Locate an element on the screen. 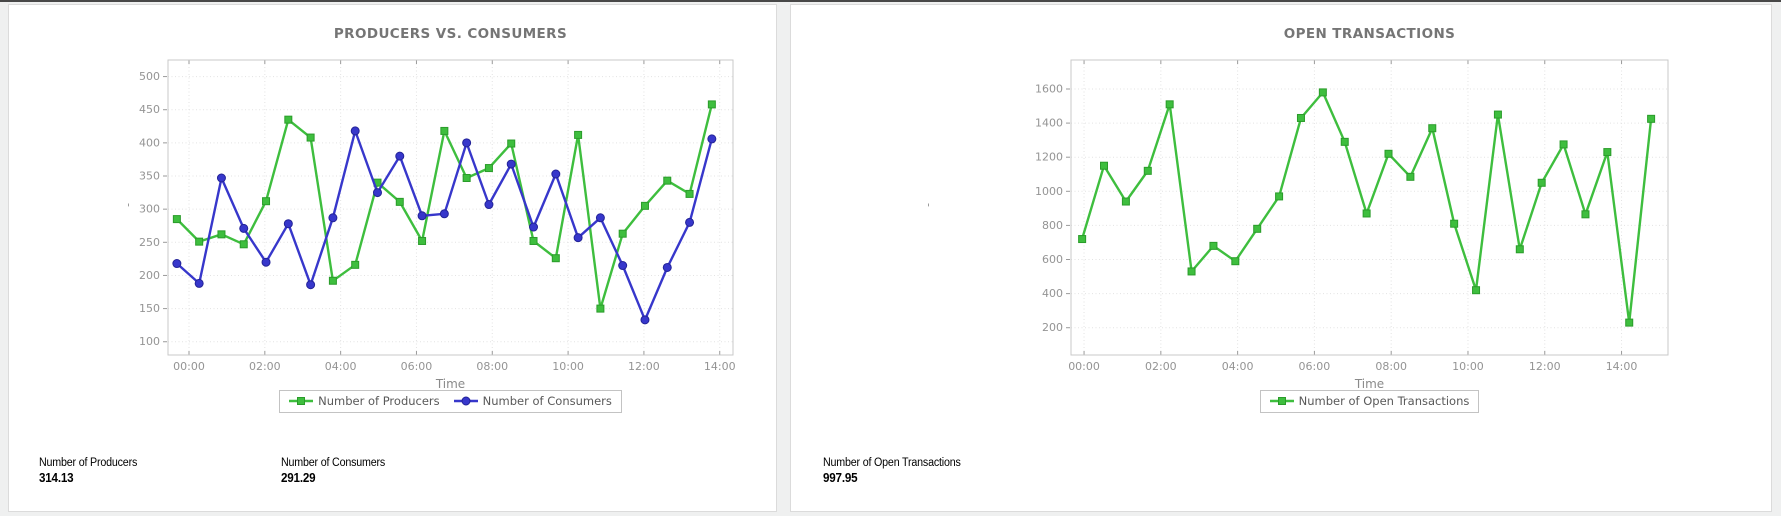  x-axis-title: Time is located at coordinates (450, 384).